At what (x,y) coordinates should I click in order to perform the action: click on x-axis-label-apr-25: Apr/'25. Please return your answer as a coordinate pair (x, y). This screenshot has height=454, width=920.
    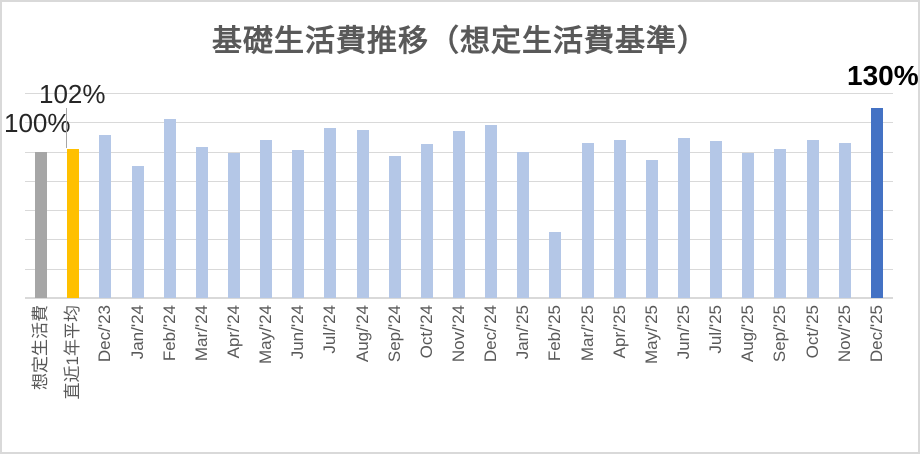
    Looking at the image, I should click on (619, 332).